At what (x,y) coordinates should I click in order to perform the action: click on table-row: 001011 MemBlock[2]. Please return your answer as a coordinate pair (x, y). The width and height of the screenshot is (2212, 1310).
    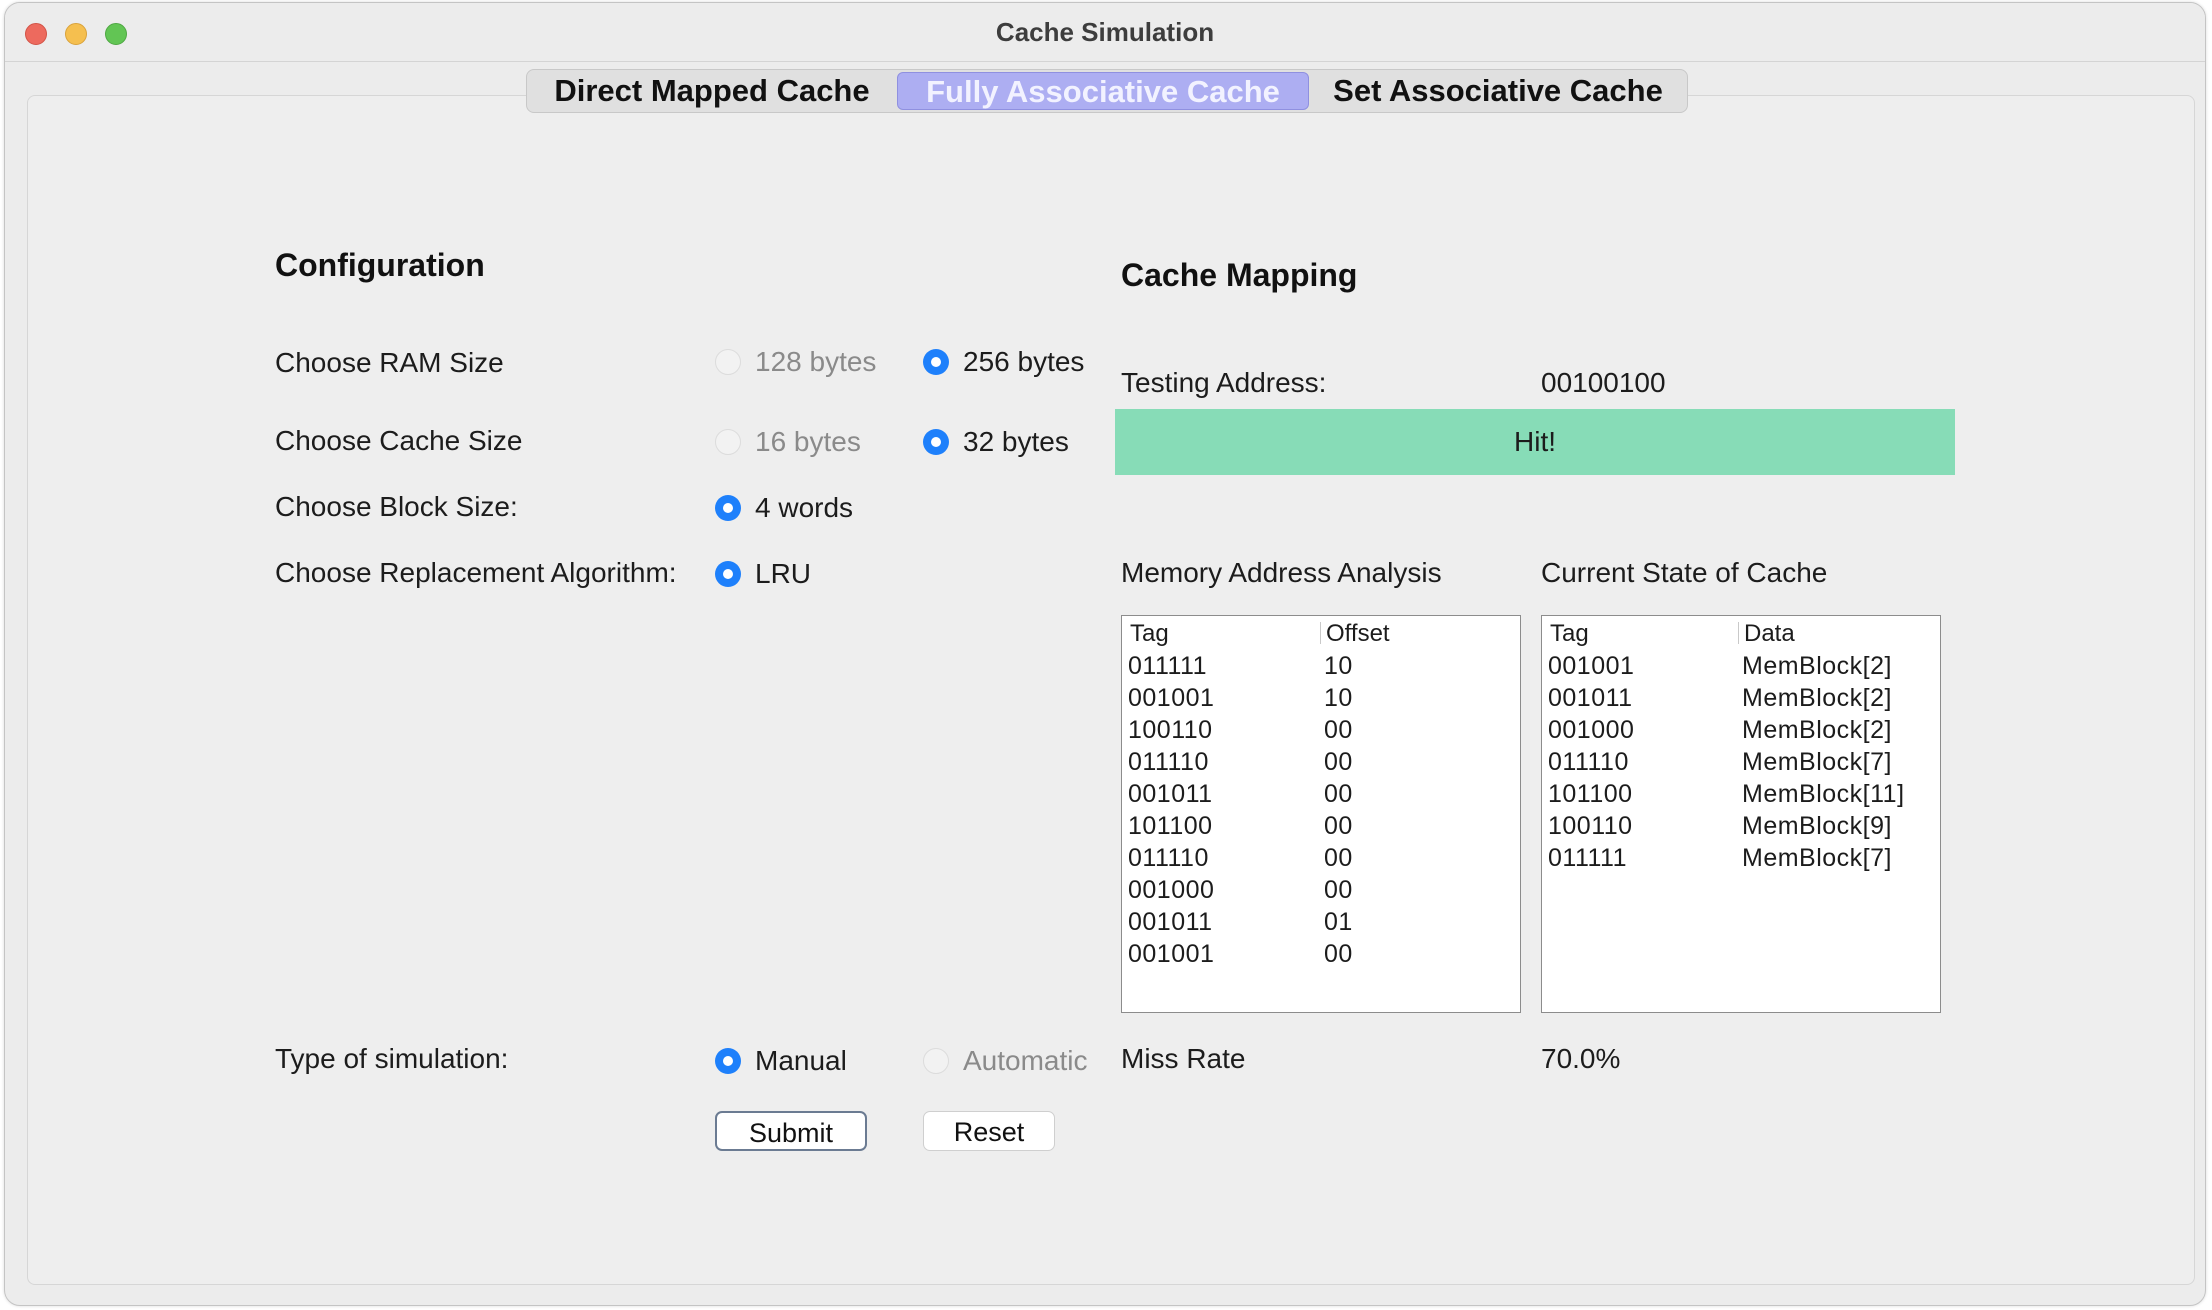
    Looking at the image, I should click on (1741, 700).